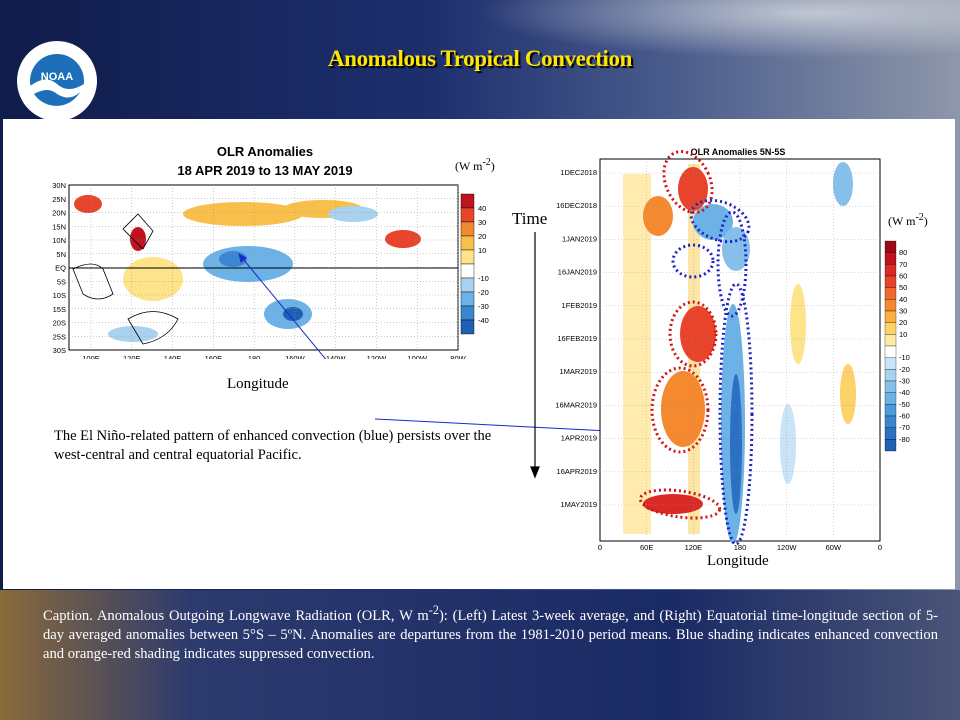 This screenshot has width=960, height=720. What do you see at coordinates (579, 305) in the screenshot?
I see `hovmoller-date-label: 1FEB2019` at bounding box center [579, 305].